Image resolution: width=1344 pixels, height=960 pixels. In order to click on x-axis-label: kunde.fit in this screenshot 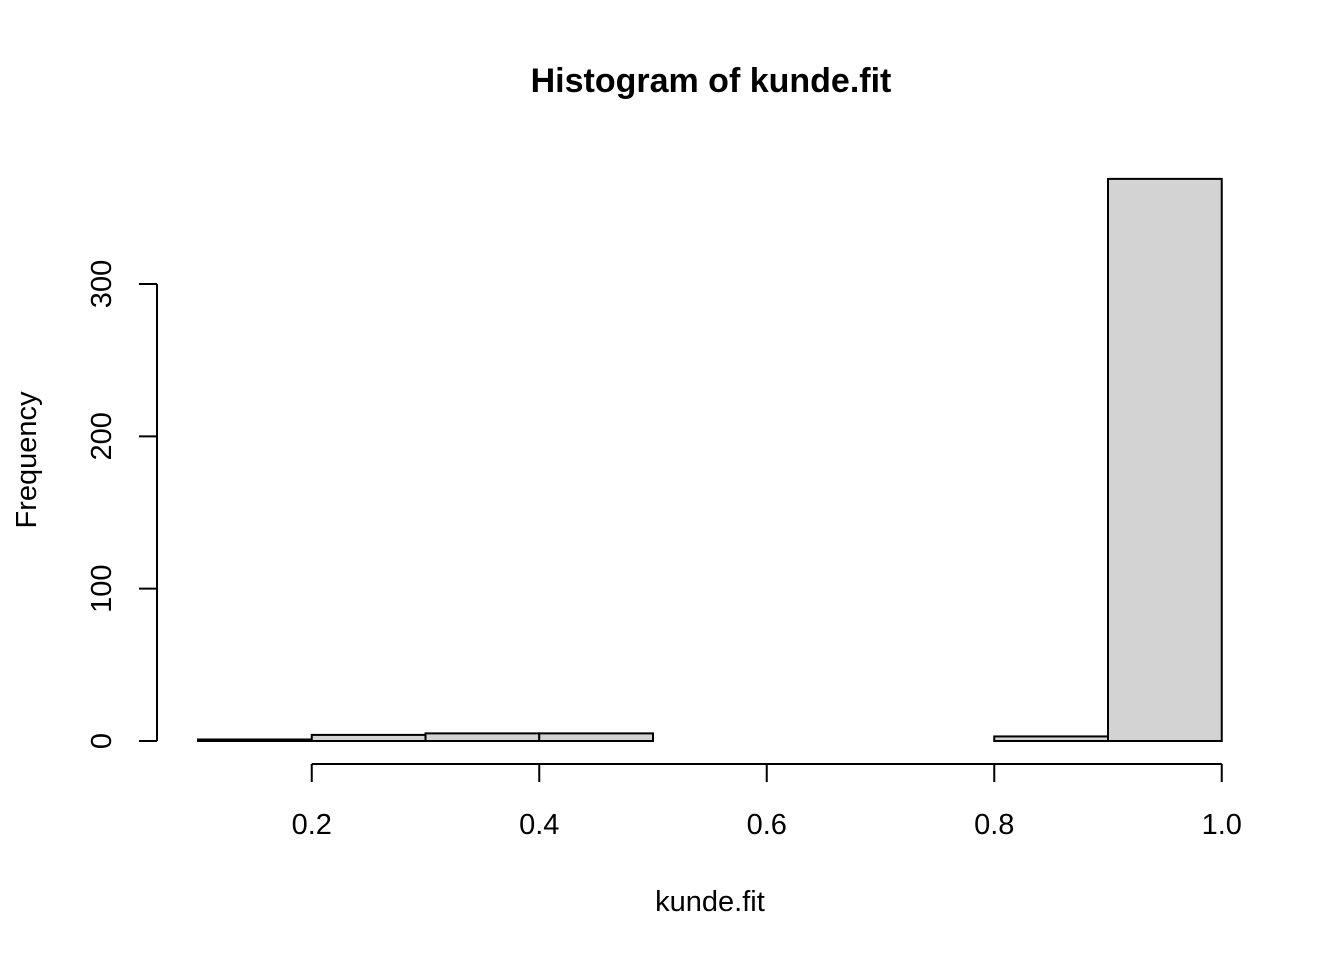, I will do `click(710, 902)`.